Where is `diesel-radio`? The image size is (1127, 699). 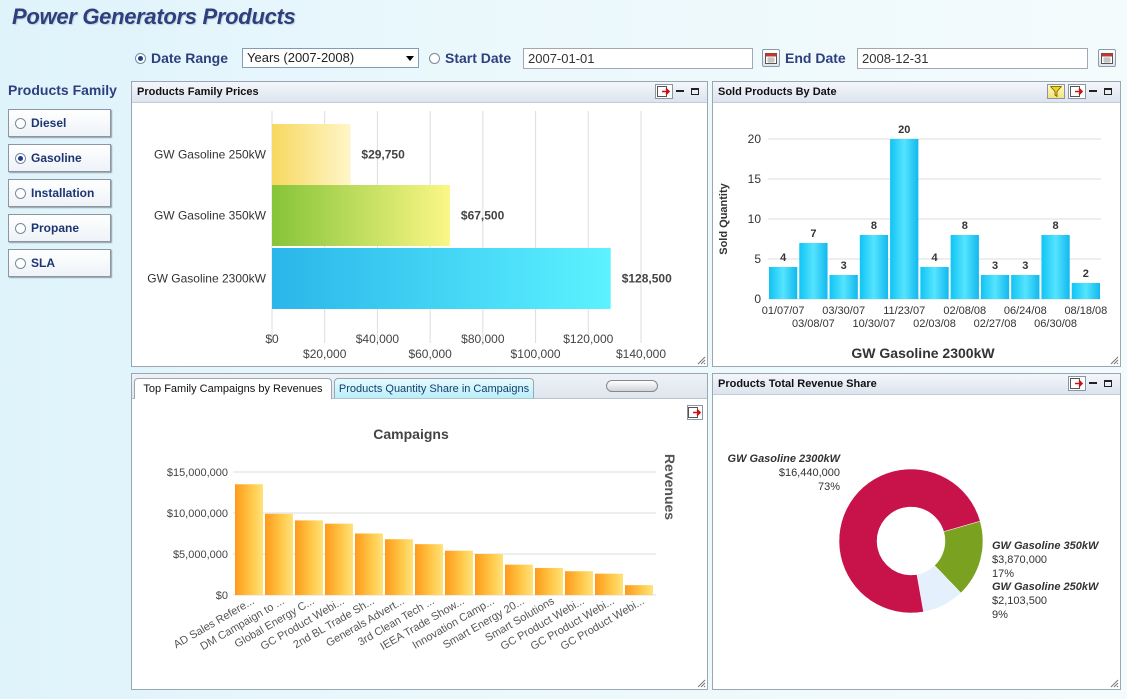 diesel-radio is located at coordinates (20, 123).